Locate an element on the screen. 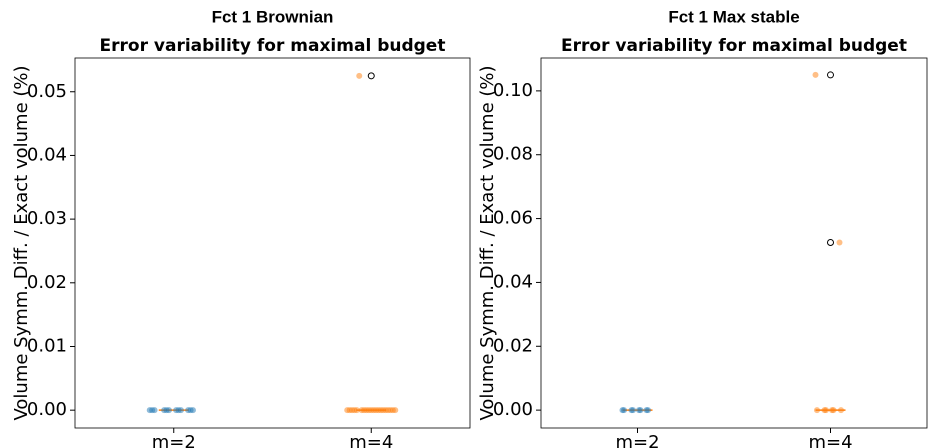  y-tick-label: 0.10 is located at coordinates (513, 90).